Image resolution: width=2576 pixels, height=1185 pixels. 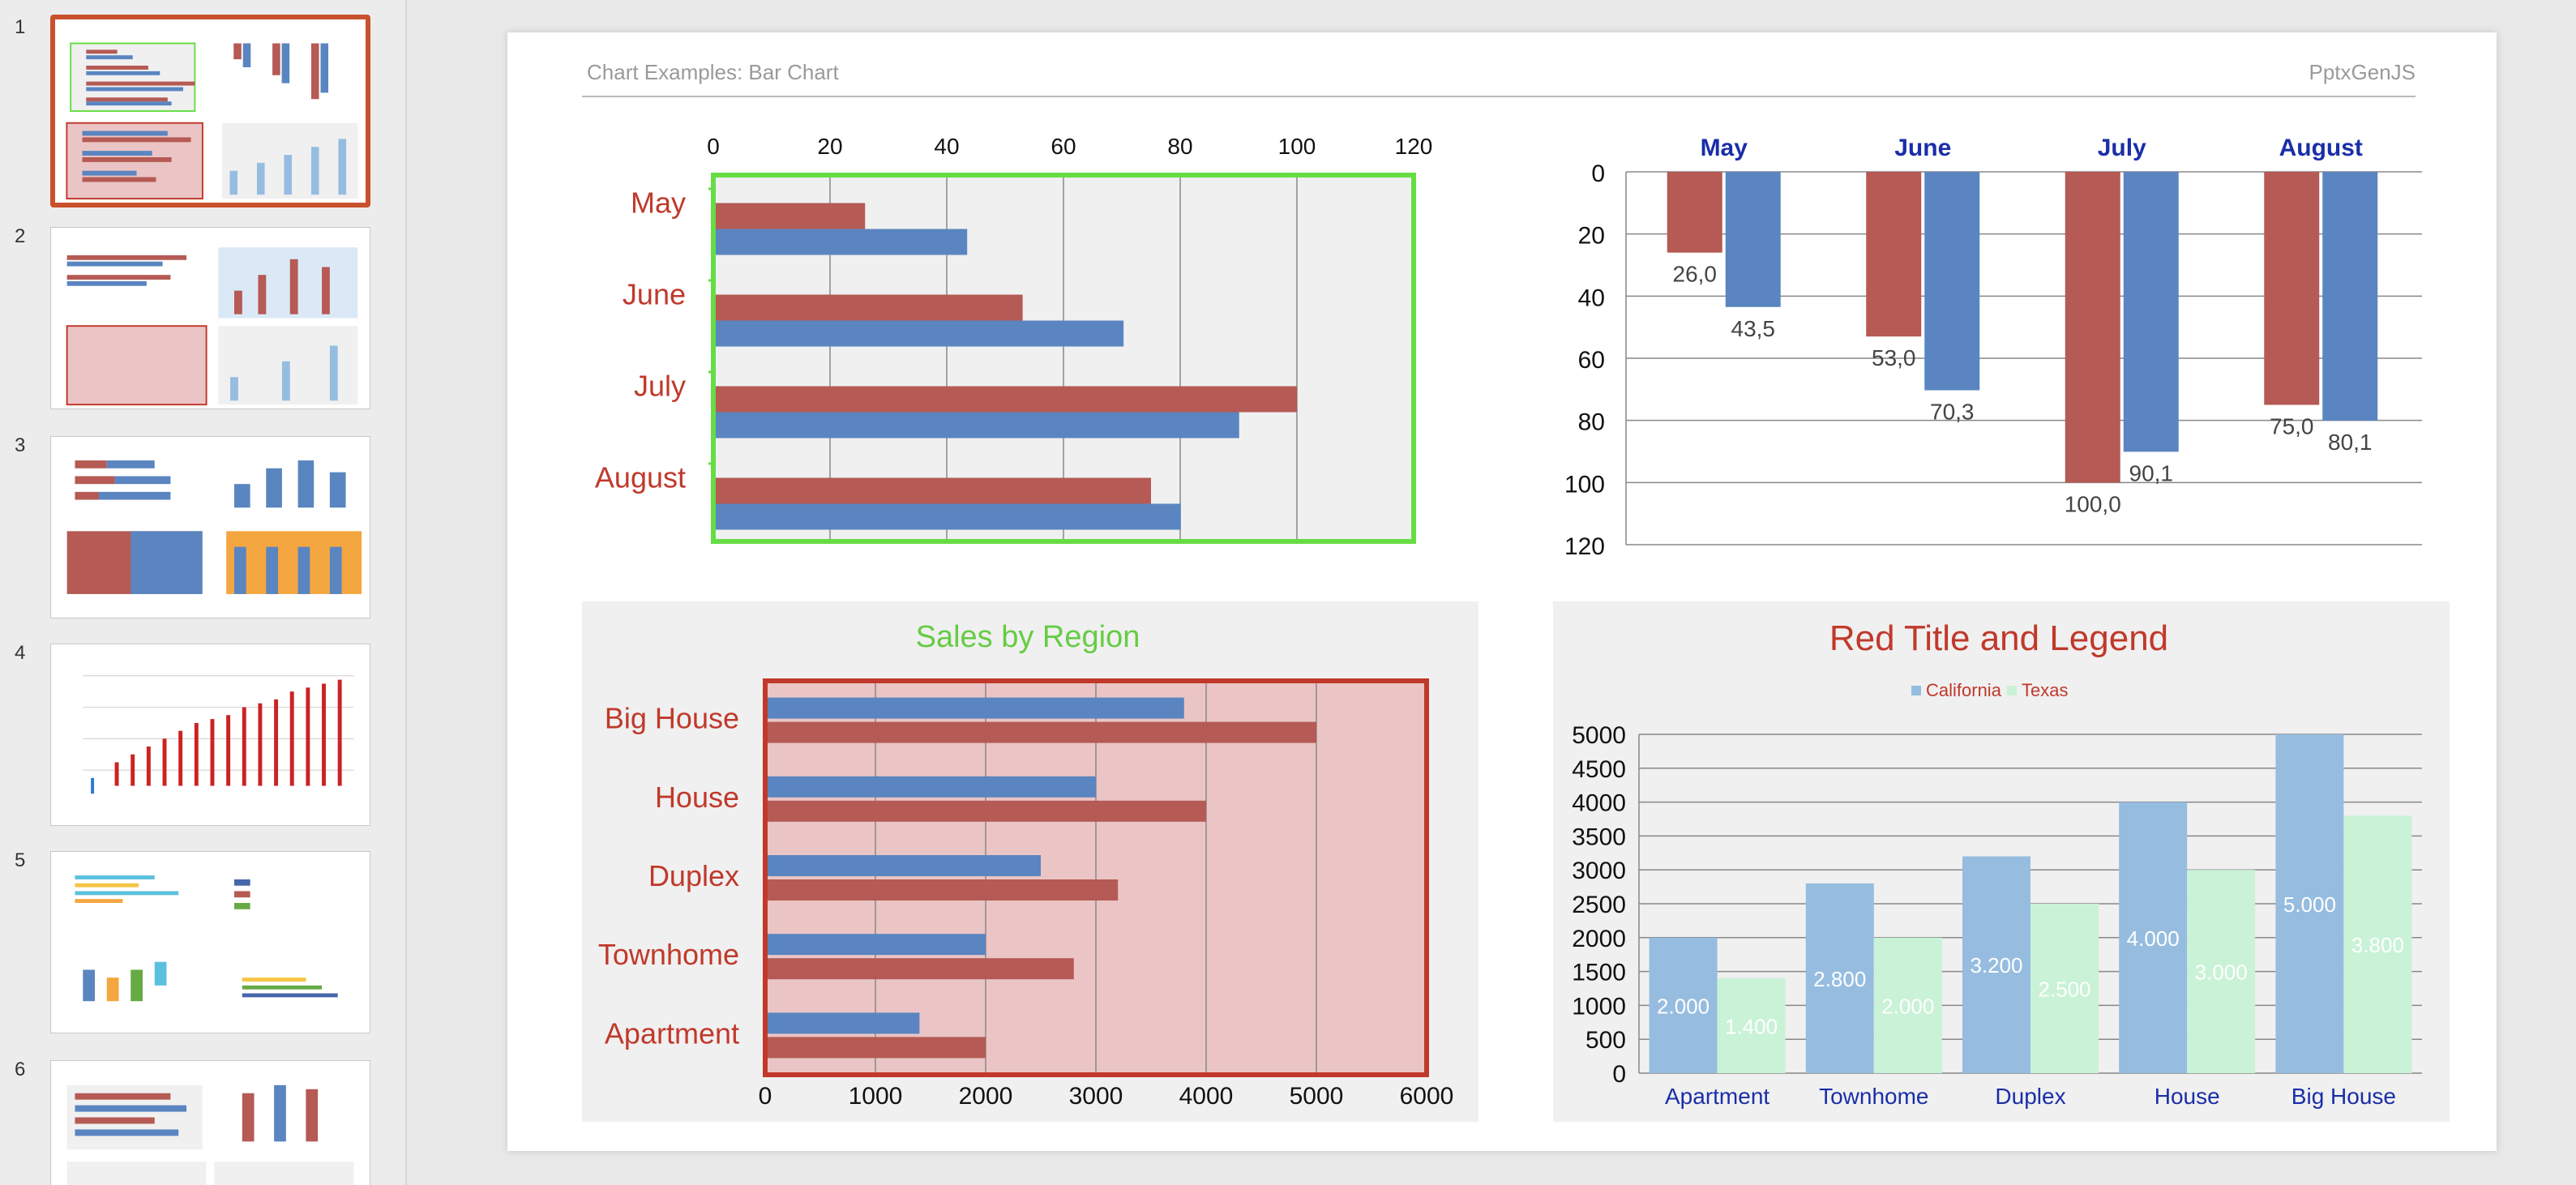 I want to click on tick-label: 4500, so click(x=1599, y=769).